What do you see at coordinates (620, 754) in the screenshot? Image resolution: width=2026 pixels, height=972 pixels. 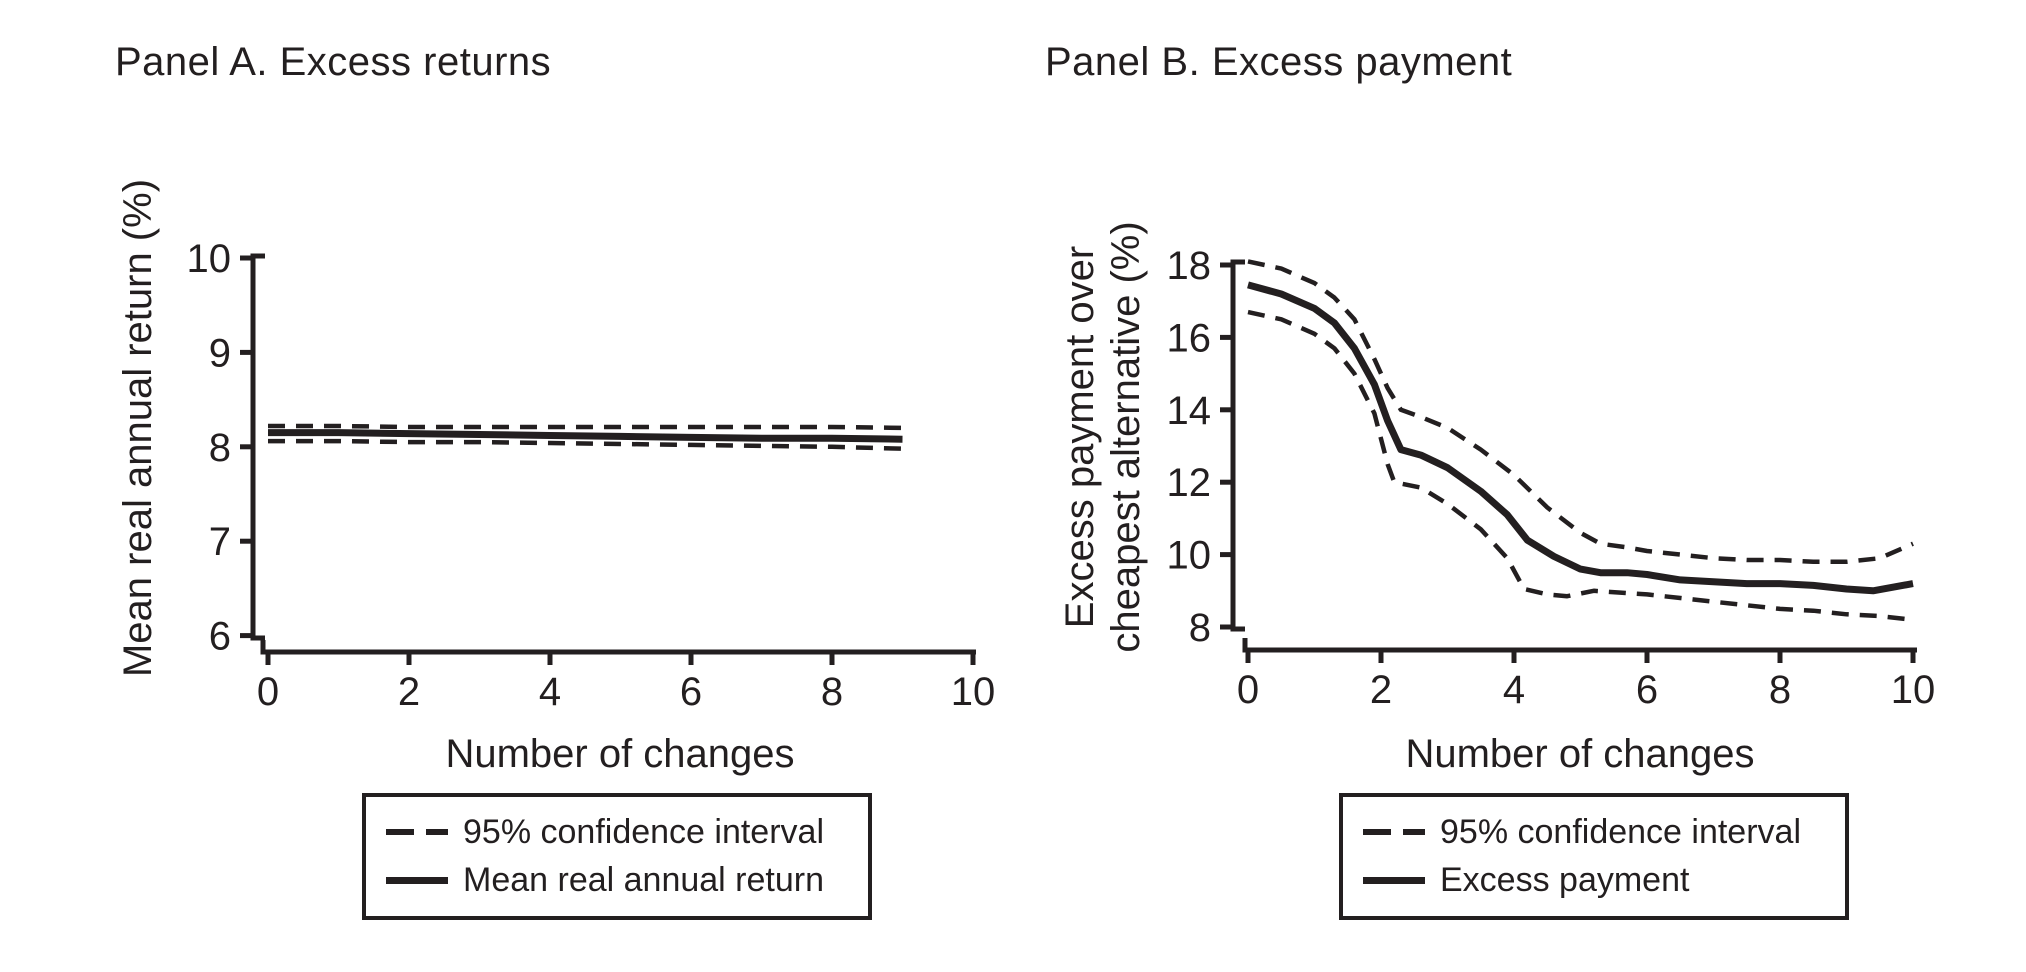 I see `panel-a-x-axis-title: Number of changes` at bounding box center [620, 754].